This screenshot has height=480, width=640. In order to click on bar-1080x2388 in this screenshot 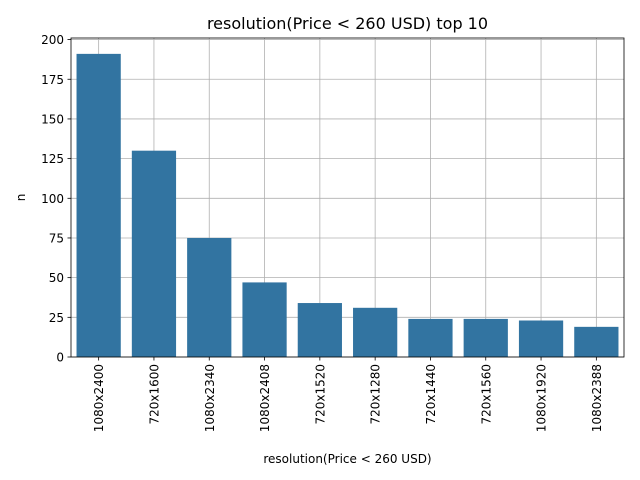, I will do `click(596, 341)`.